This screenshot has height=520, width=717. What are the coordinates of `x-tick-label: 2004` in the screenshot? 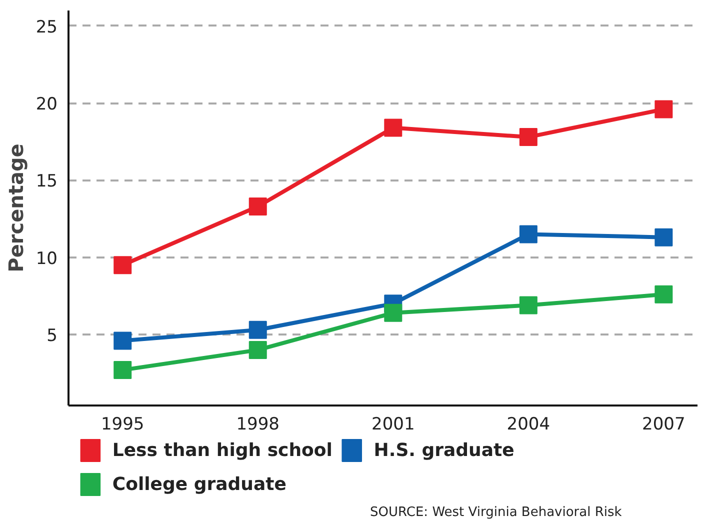 It's located at (528, 424).